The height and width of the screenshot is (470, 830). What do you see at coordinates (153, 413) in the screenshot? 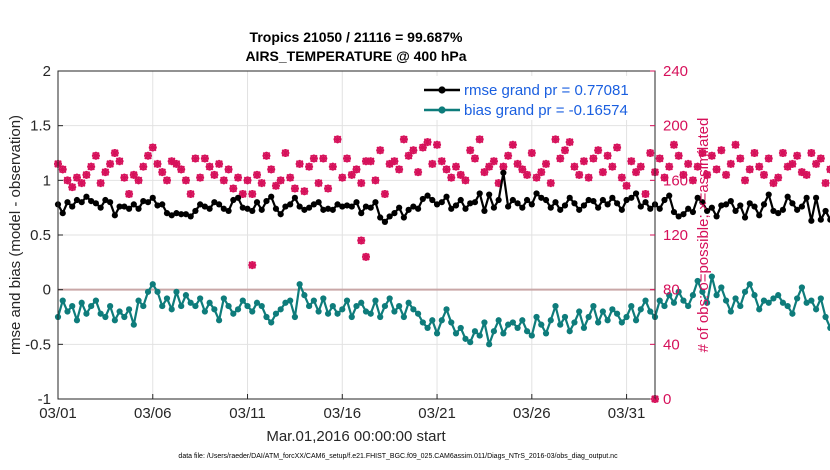
I see `x-tick-label: 03/06` at bounding box center [153, 413].